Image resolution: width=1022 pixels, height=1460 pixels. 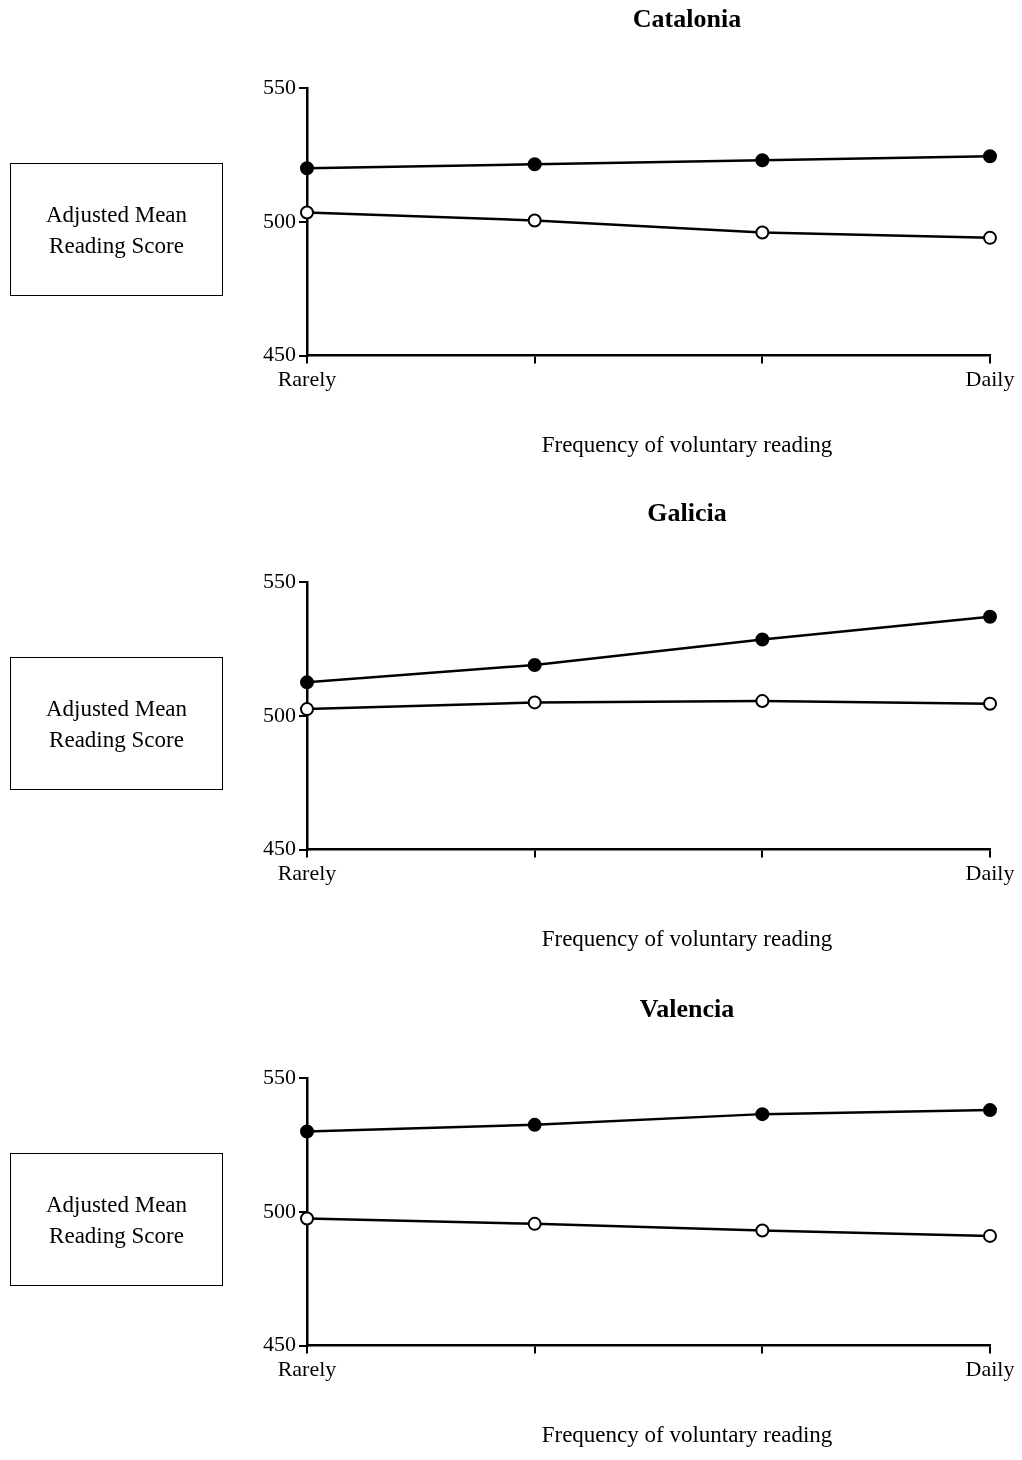 I want to click on chart-title: Catalonia, so click(x=687, y=19).